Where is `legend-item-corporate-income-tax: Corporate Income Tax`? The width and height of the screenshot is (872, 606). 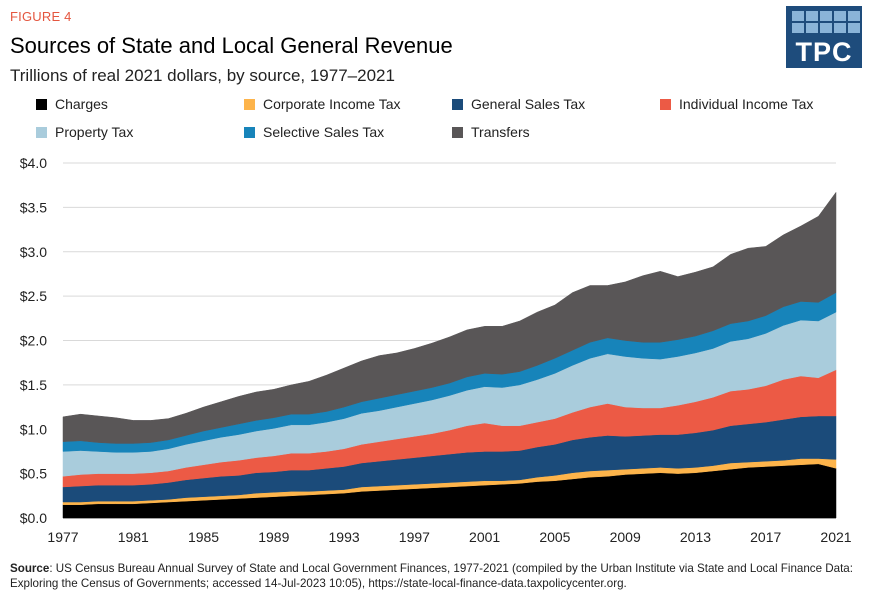 legend-item-corporate-income-tax: Corporate Income Tax is located at coordinates (322, 104).